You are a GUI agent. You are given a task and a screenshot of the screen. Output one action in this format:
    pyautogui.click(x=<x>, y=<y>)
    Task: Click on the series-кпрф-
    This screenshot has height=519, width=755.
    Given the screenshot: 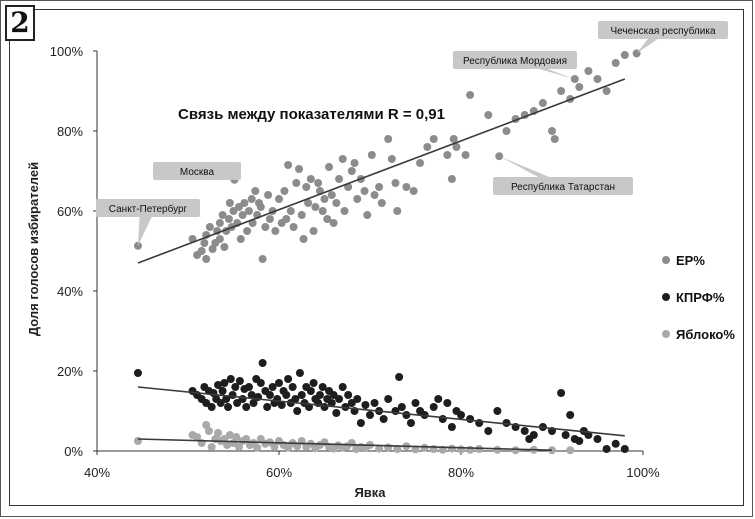 What is the action you would take?
    pyautogui.click(x=381, y=406)
    